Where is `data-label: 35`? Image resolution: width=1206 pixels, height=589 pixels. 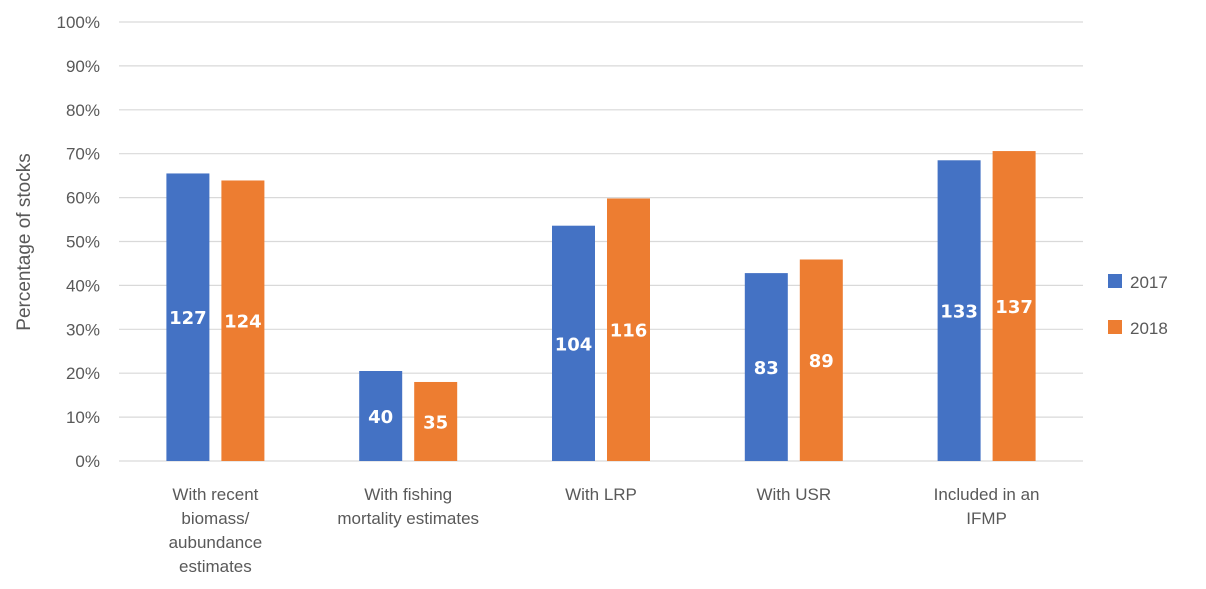
data-label: 35 is located at coordinates (435, 422).